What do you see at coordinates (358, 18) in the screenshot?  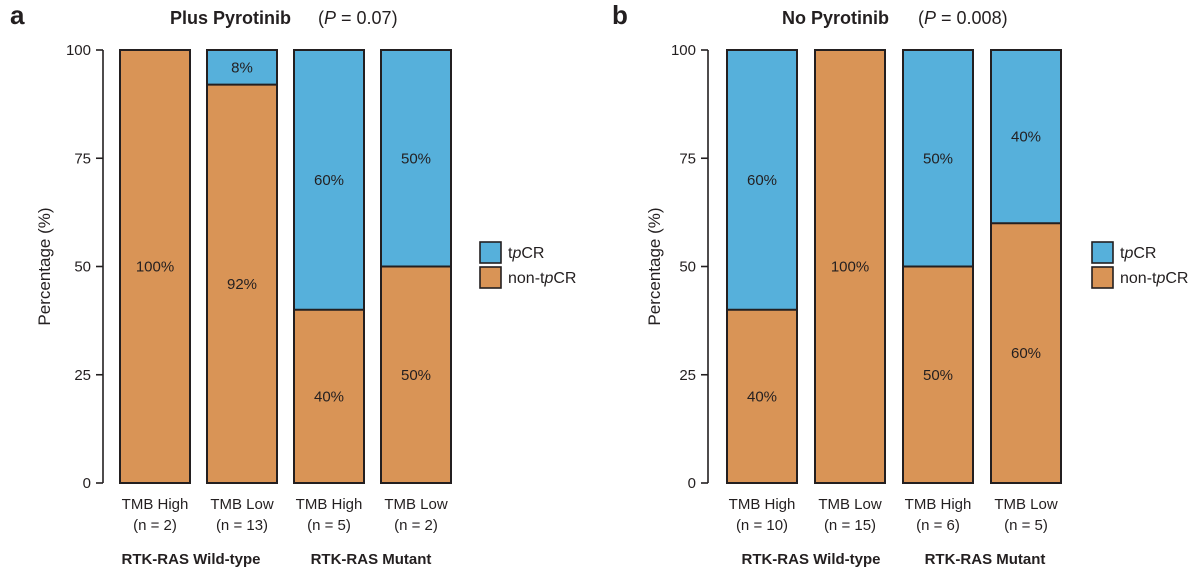 I see `p-value-label: (P = 0.07)` at bounding box center [358, 18].